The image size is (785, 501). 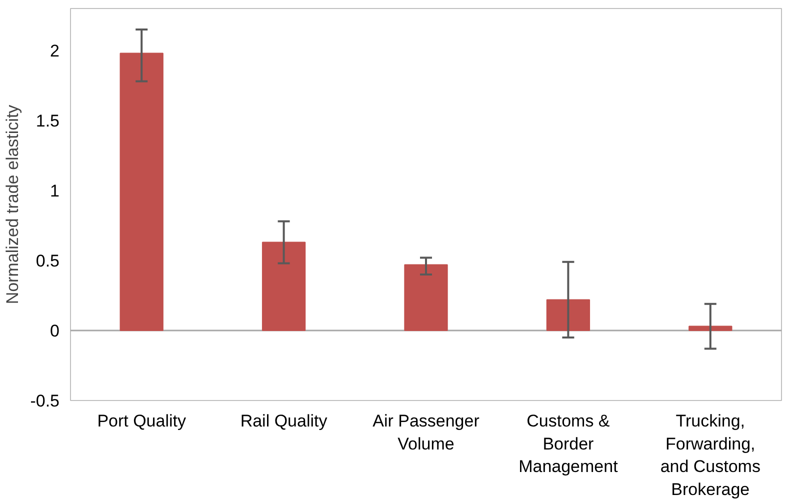 I want to click on x-tick-label: Air Passenger Volume, so click(x=426, y=433).